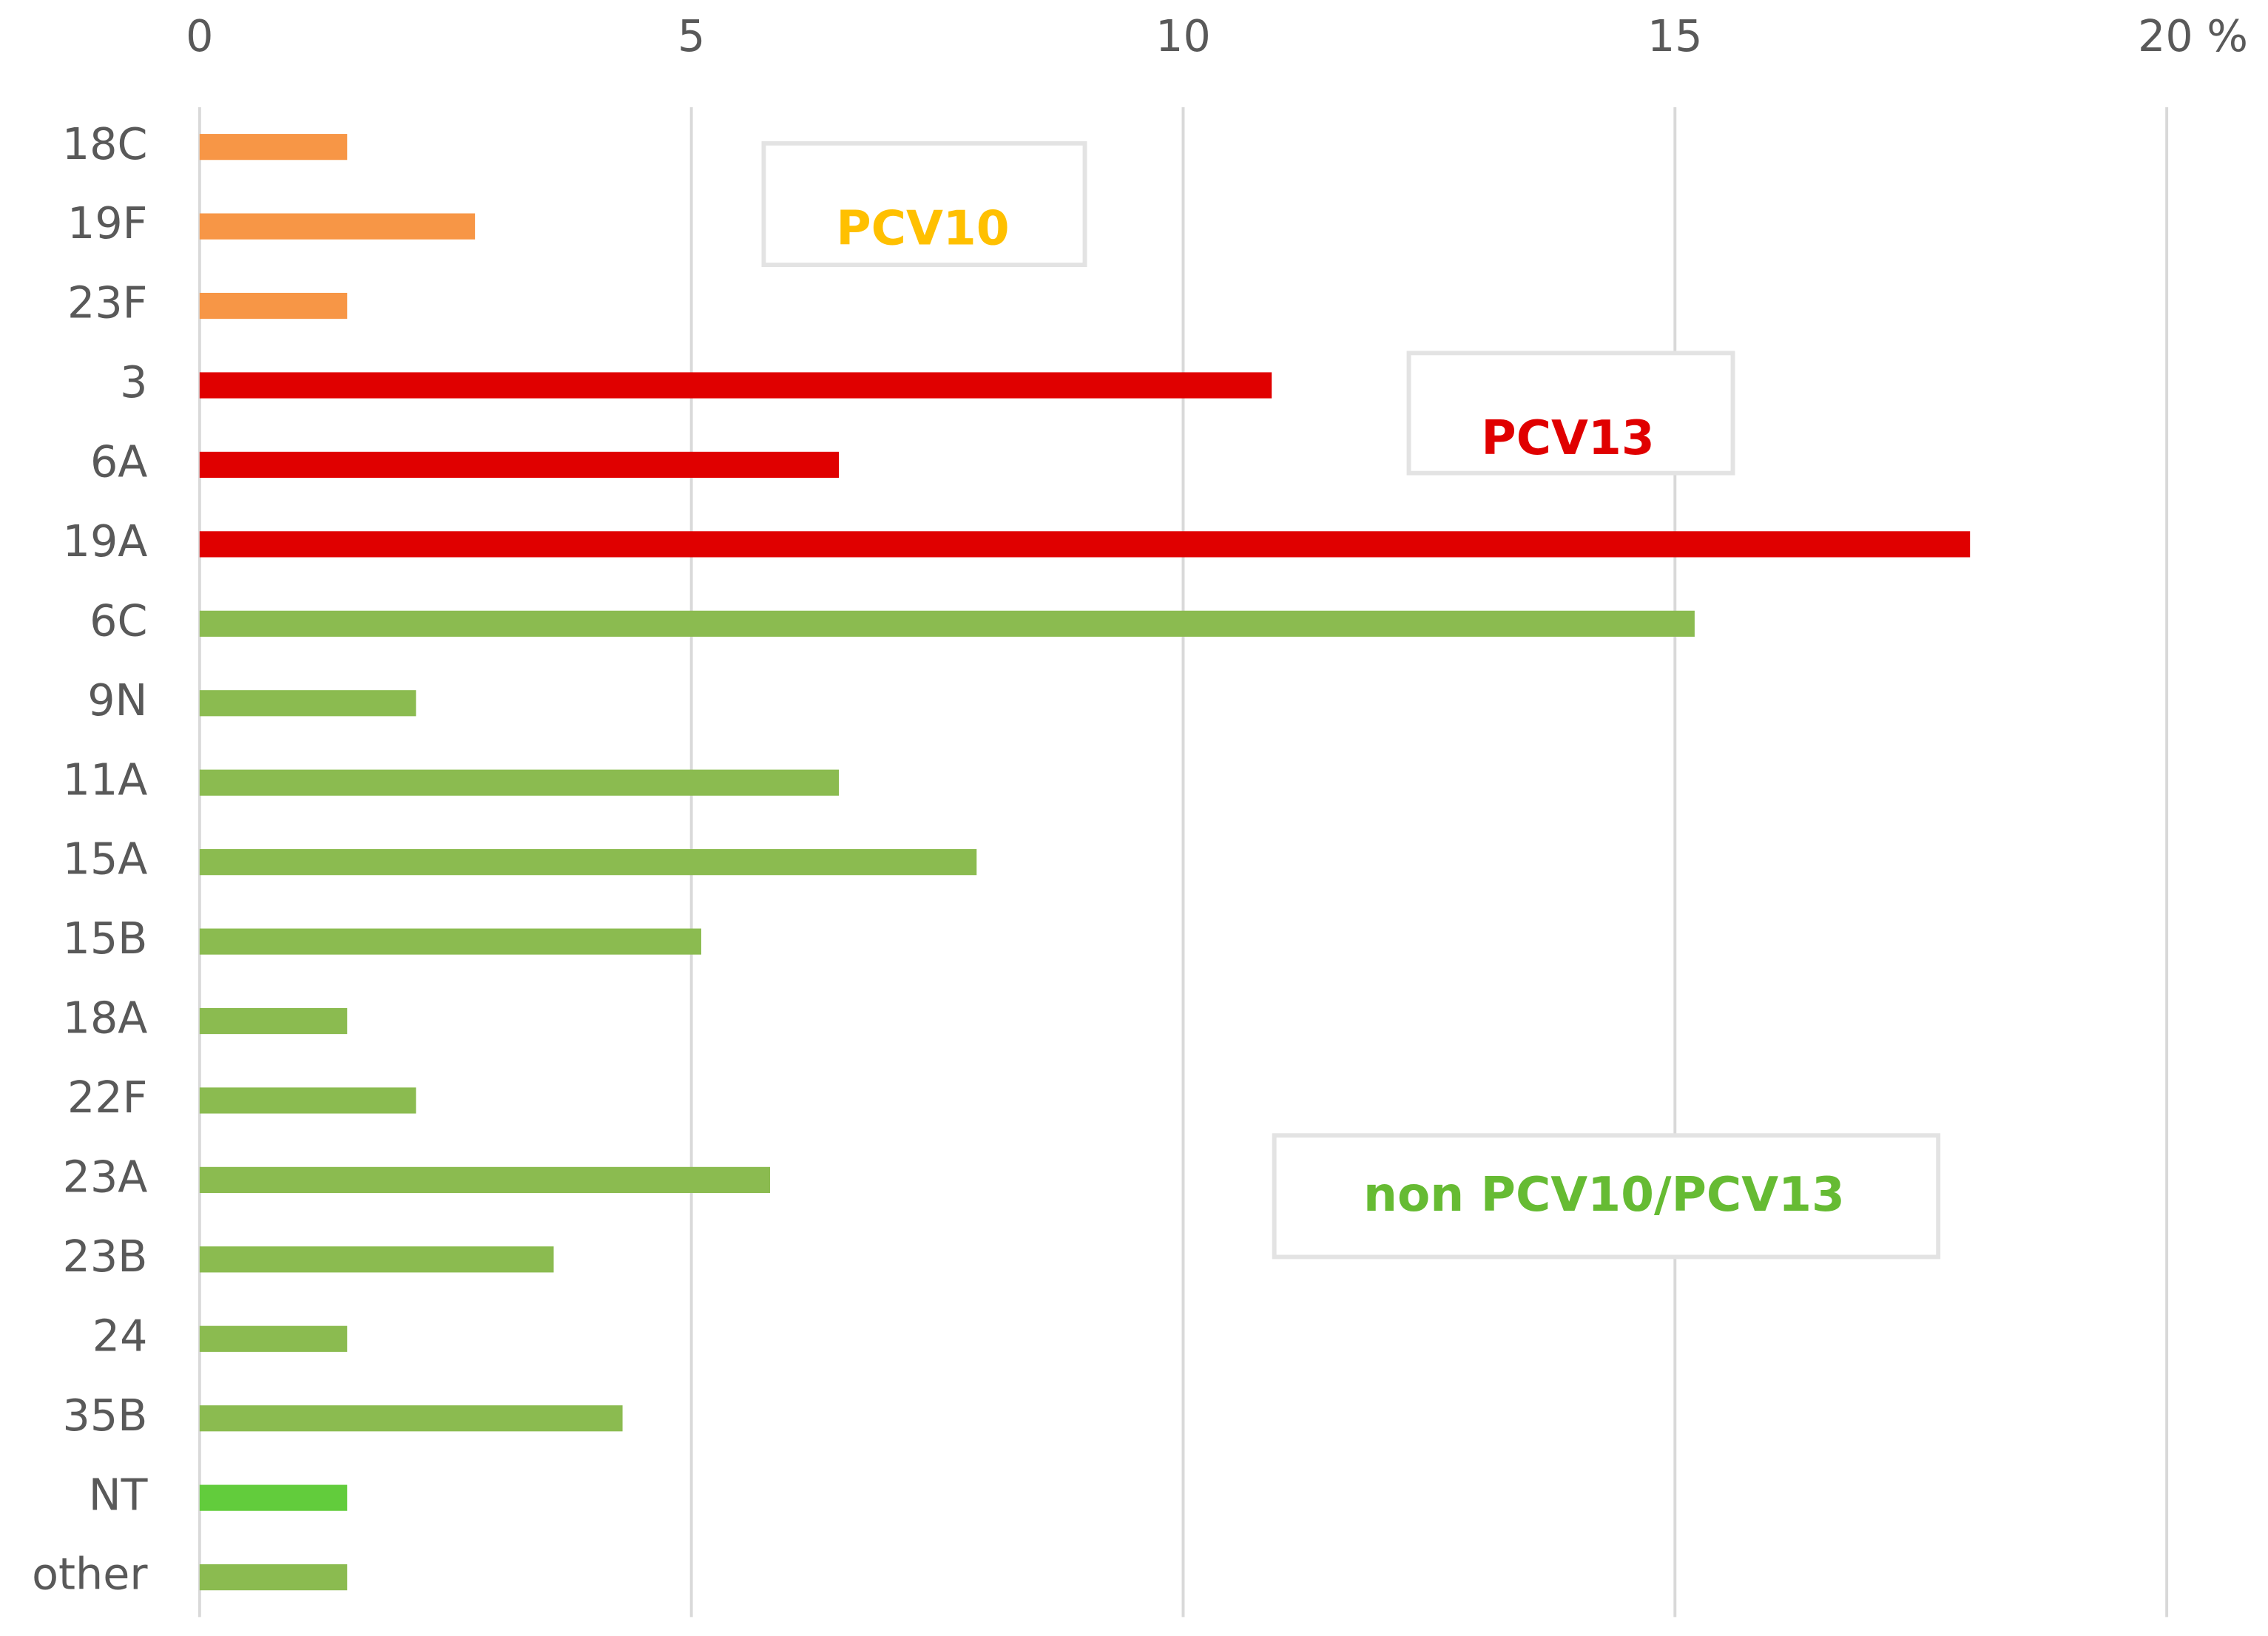 The width and height of the screenshot is (2268, 1636). Describe the element at coordinates (107, 1097) in the screenshot. I see `y-tick-label: 22F` at that location.